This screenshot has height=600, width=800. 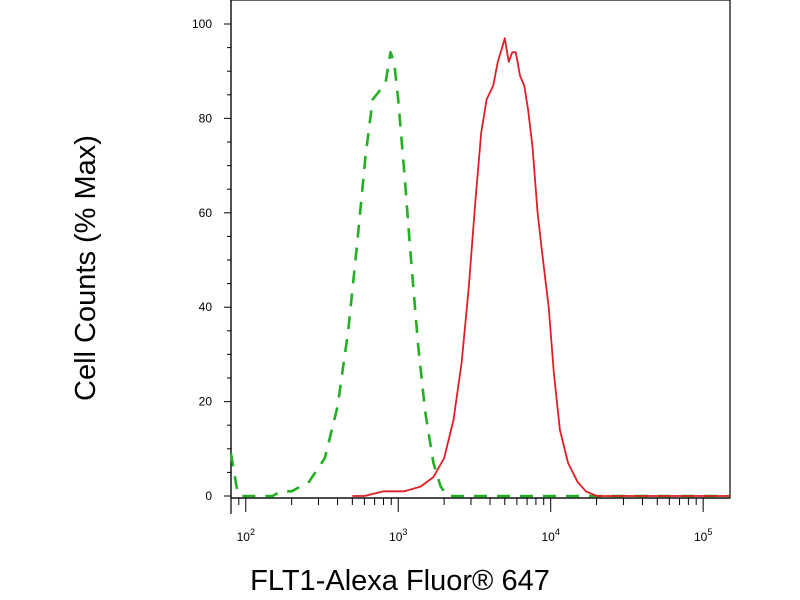 I want to click on x-tick-exp: 2, so click(x=252, y=532).